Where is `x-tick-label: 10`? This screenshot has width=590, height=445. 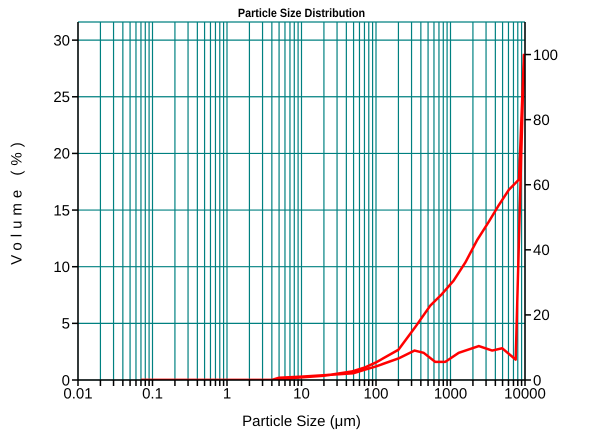
x-tick-label: 10 is located at coordinates (301, 394).